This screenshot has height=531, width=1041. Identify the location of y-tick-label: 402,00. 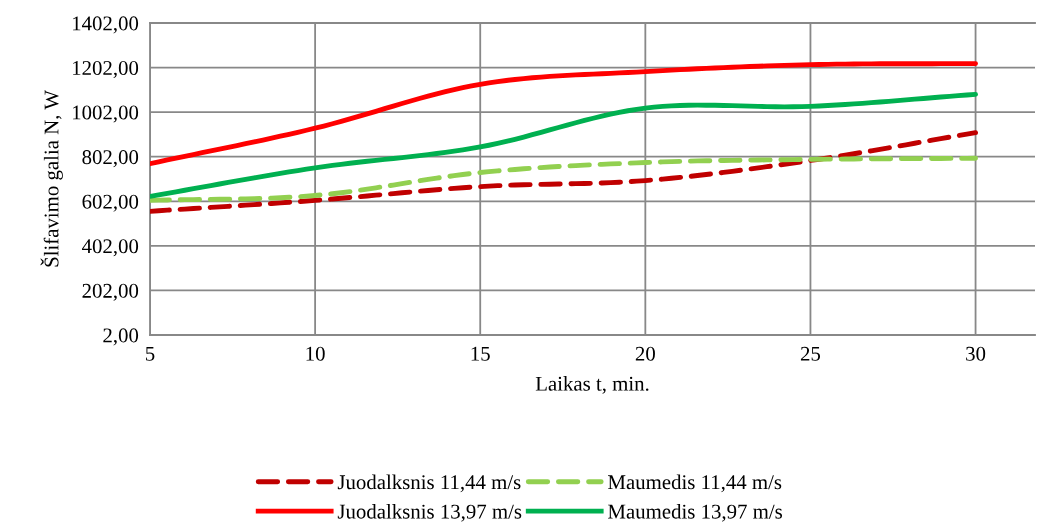
(110, 248).